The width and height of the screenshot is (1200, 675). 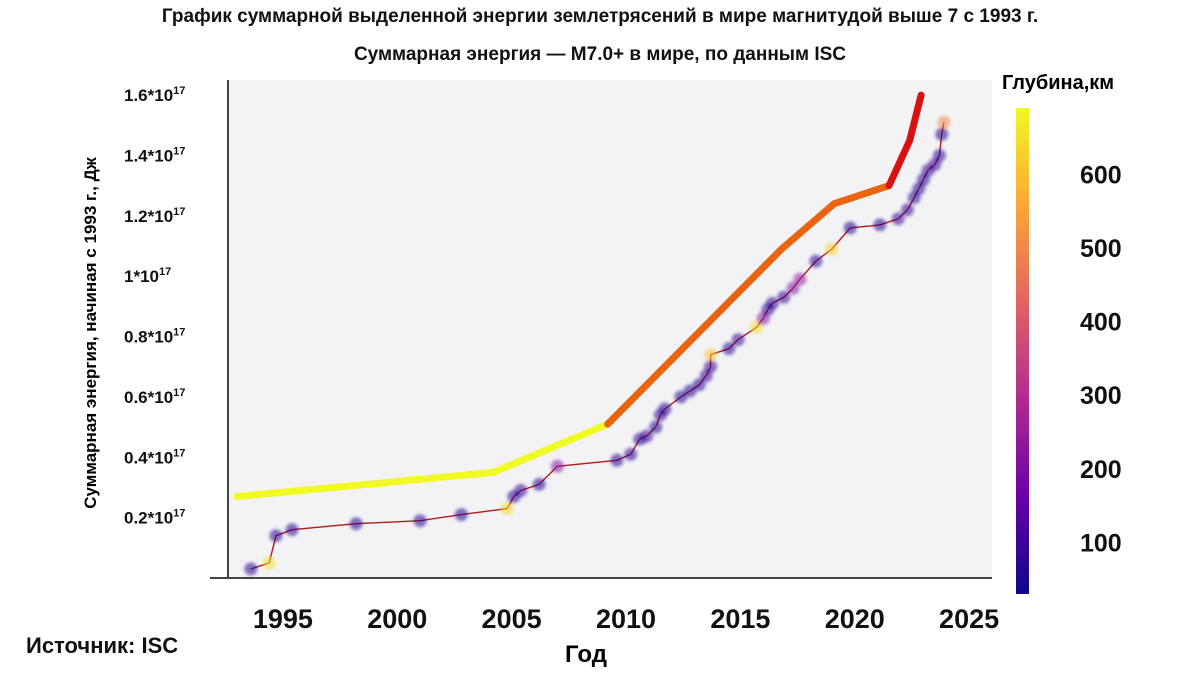 What do you see at coordinates (855, 619) in the screenshot?
I see `x-tick-label: 2020` at bounding box center [855, 619].